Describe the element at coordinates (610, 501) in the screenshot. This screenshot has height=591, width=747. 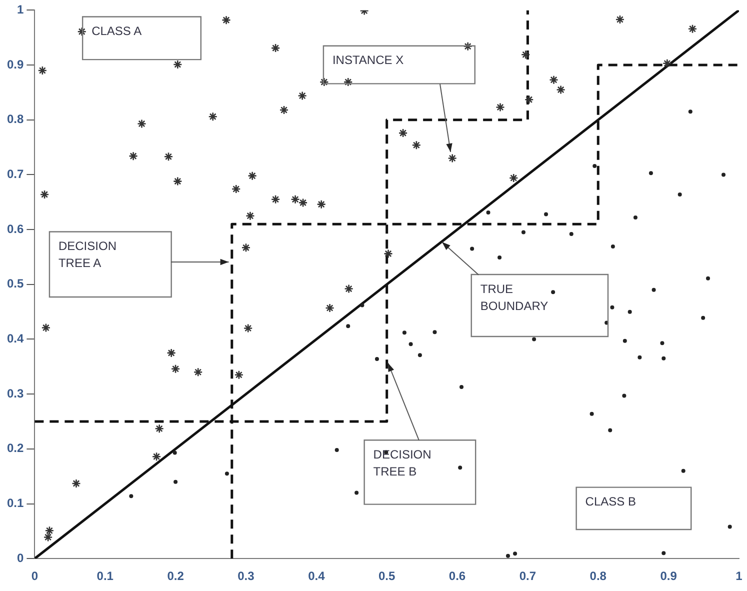
I see `annotation: CLASS B` at that location.